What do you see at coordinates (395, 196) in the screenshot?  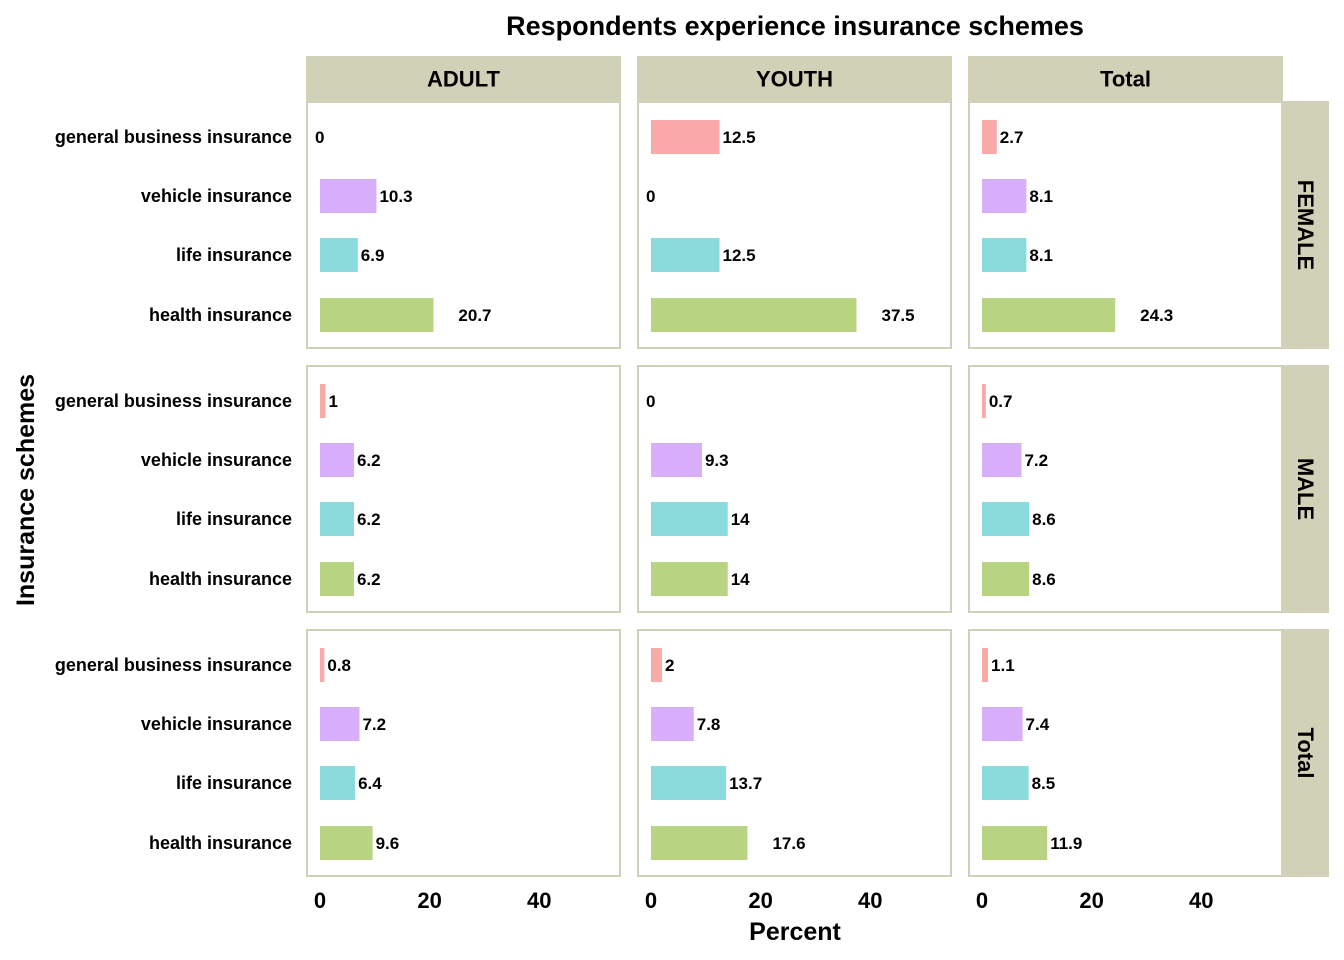 I see `value-label: 10.3` at bounding box center [395, 196].